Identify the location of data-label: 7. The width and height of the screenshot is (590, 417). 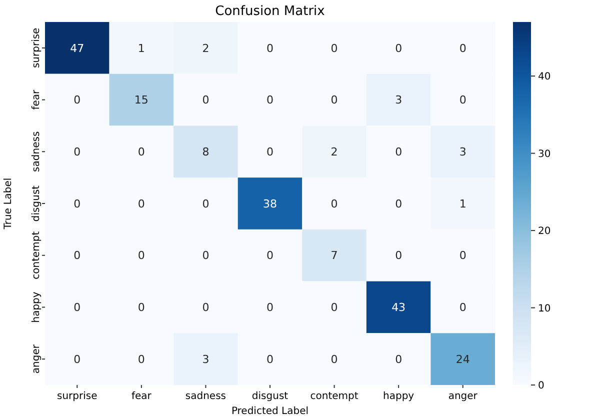
(334, 255).